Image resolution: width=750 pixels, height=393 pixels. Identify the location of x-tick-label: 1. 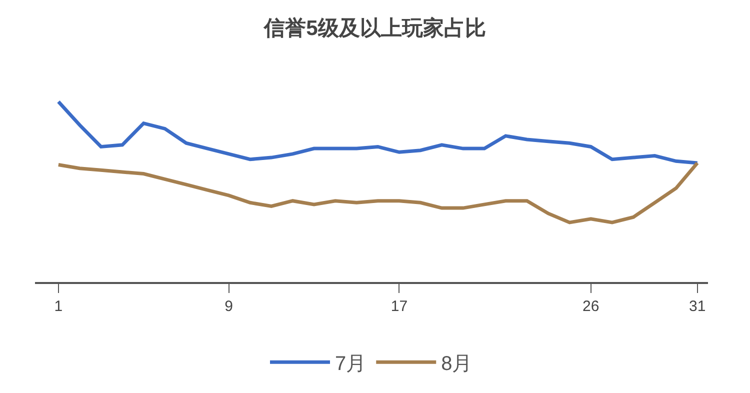
(58, 306).